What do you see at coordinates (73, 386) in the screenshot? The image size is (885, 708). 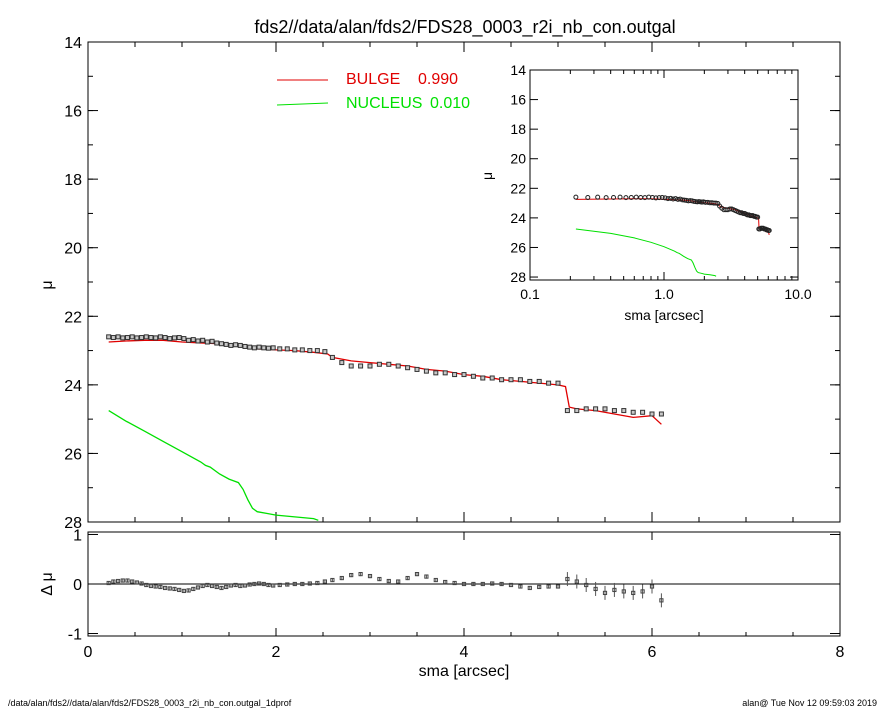 I see `main-y-tick-label: 24` at bounding box center [73, 386].